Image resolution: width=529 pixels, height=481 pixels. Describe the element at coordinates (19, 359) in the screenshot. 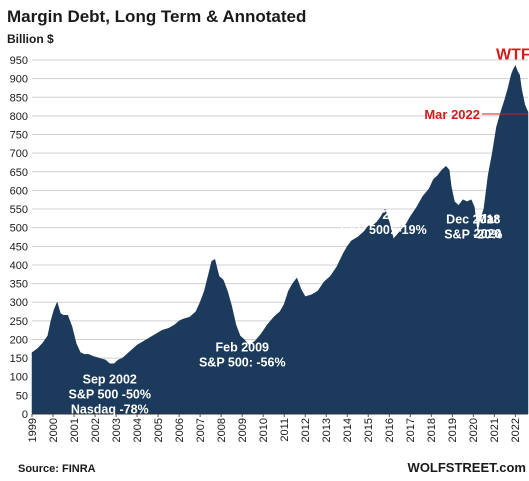

I see `y-tick-label-150: 150` at that location.